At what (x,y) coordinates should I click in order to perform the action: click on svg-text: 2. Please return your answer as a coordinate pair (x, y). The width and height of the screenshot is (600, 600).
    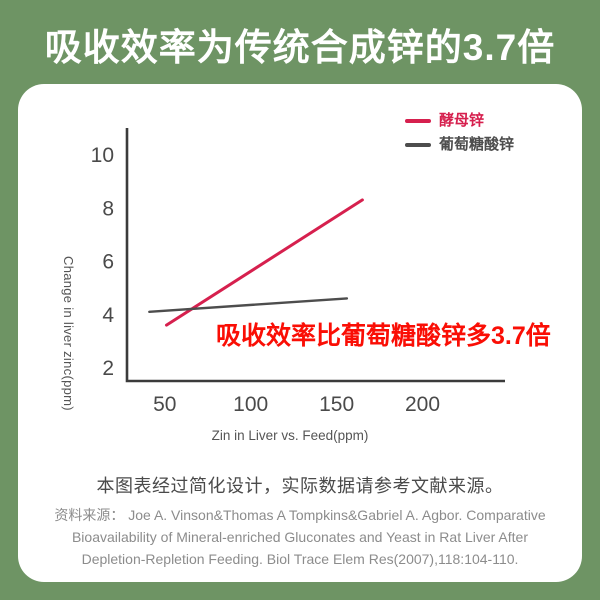
    Looking at the image, I should click on (108, 368).